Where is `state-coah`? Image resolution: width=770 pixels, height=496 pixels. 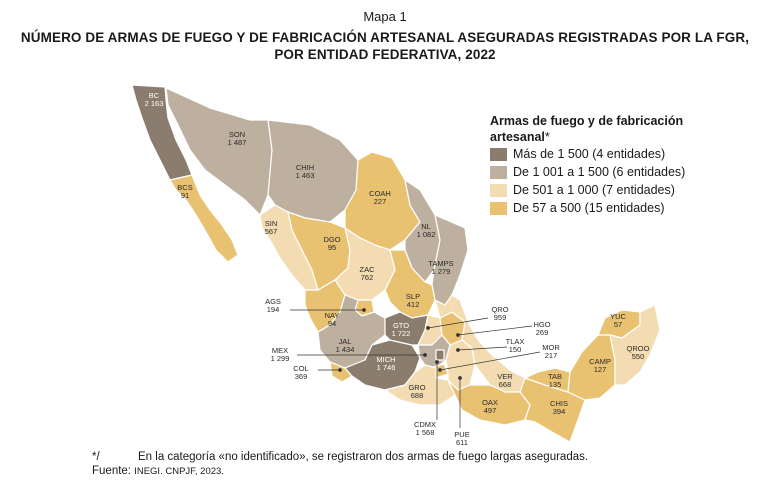
state-coah is located at coordinates (382, 201).